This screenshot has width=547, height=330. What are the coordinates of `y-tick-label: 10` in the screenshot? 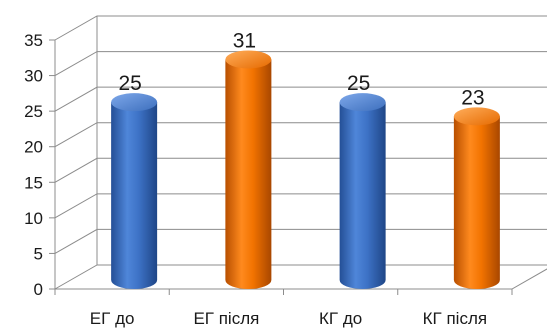 It's located at (33, 218).